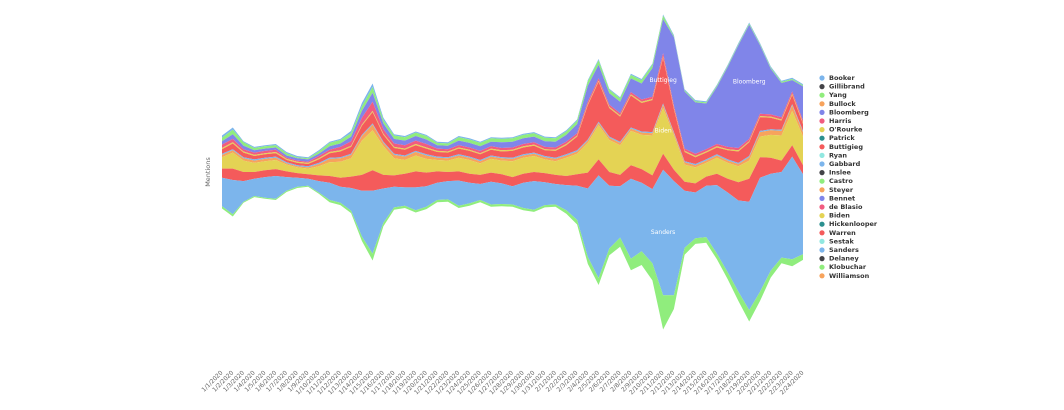  Describe the element at coordinates (841, 241) in the screenshot. I see `legend-label: Sestak` at that location.